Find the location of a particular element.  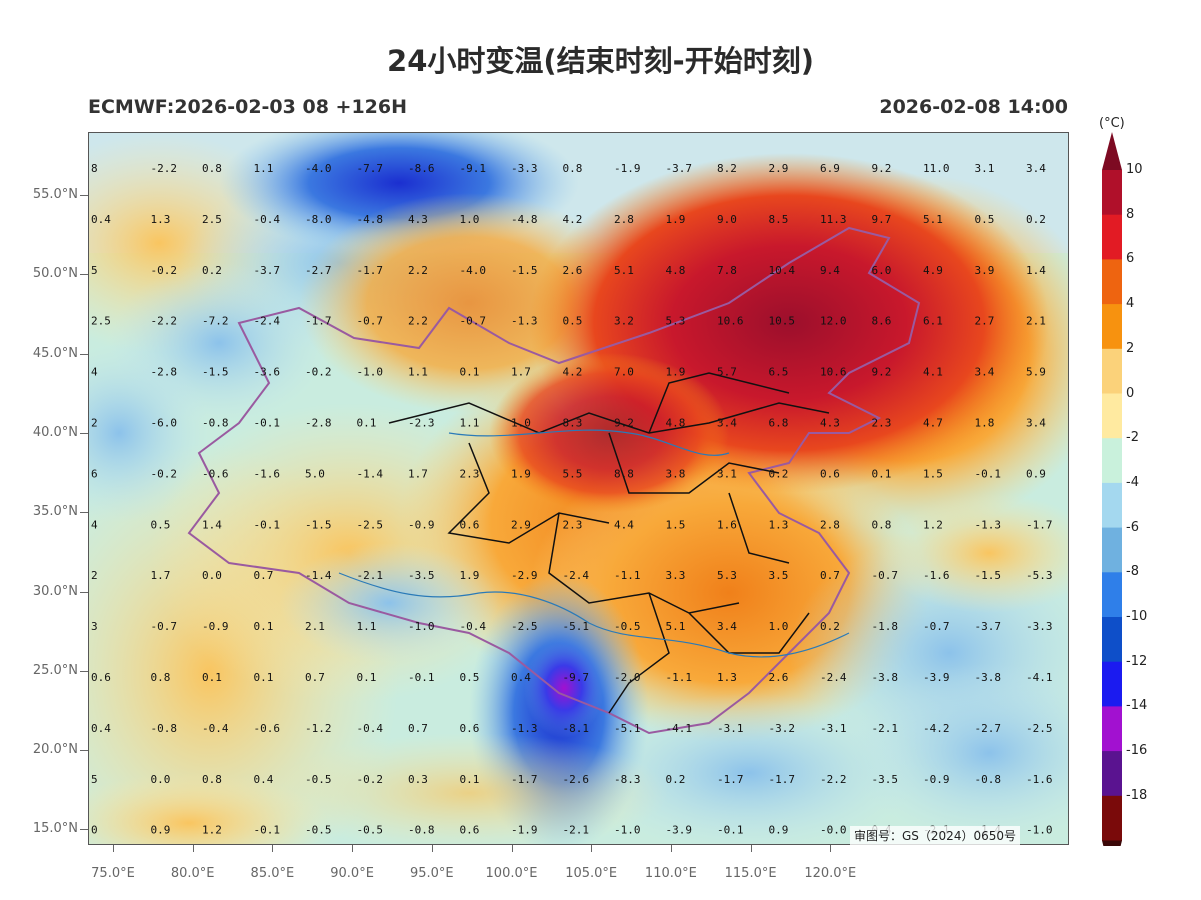

longitude-label: 80.0°E is located at coordinates (192, 873).